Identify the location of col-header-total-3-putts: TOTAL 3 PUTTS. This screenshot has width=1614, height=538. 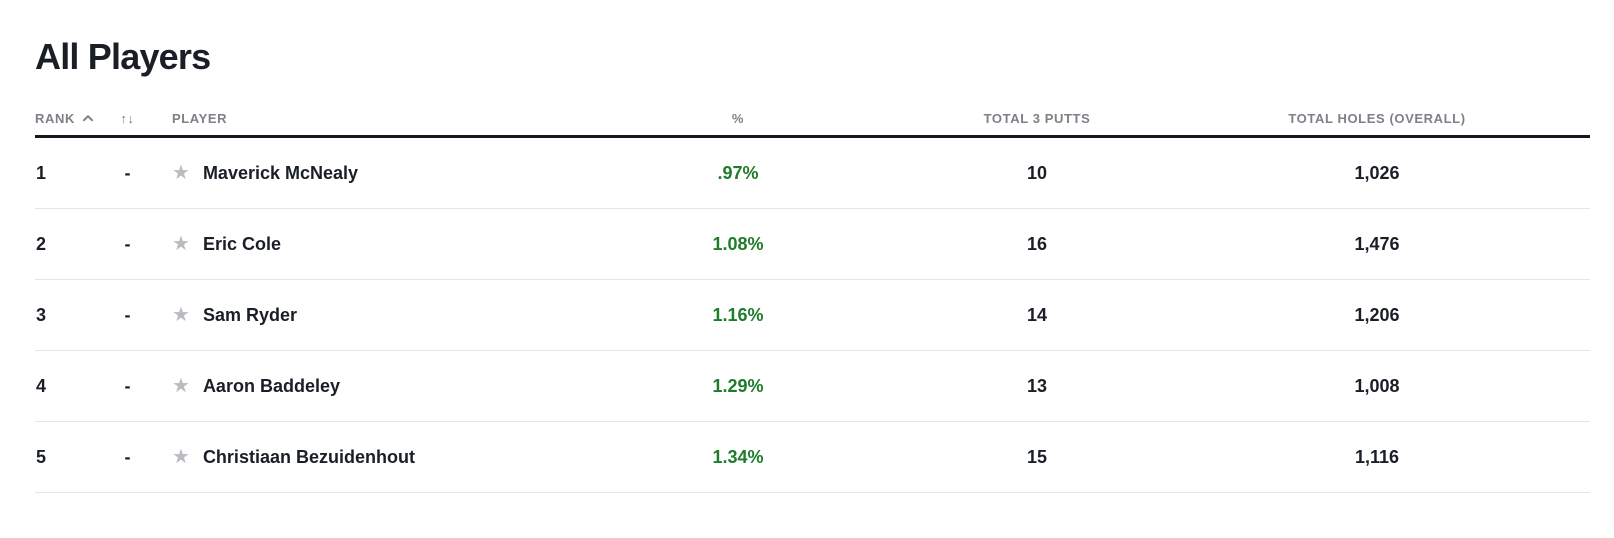
(1037, 118).